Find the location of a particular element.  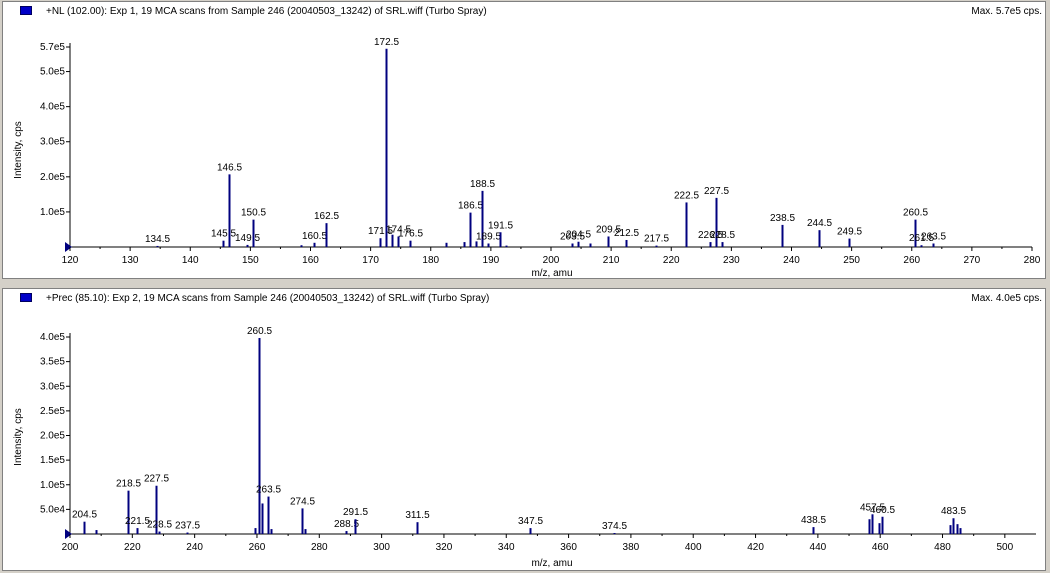

peak-label: 191.5 is located at coordinates (500, 225).